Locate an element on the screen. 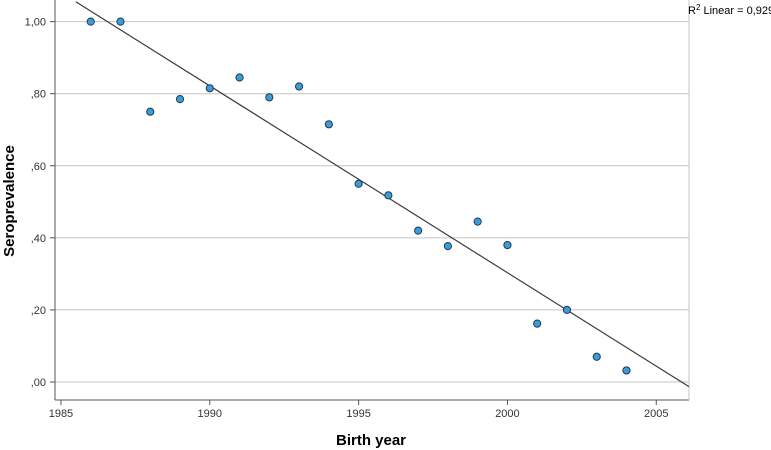 This screenshot has height=450, width=771. y-tick-label: ,60 is located at coordinates (38, 167).